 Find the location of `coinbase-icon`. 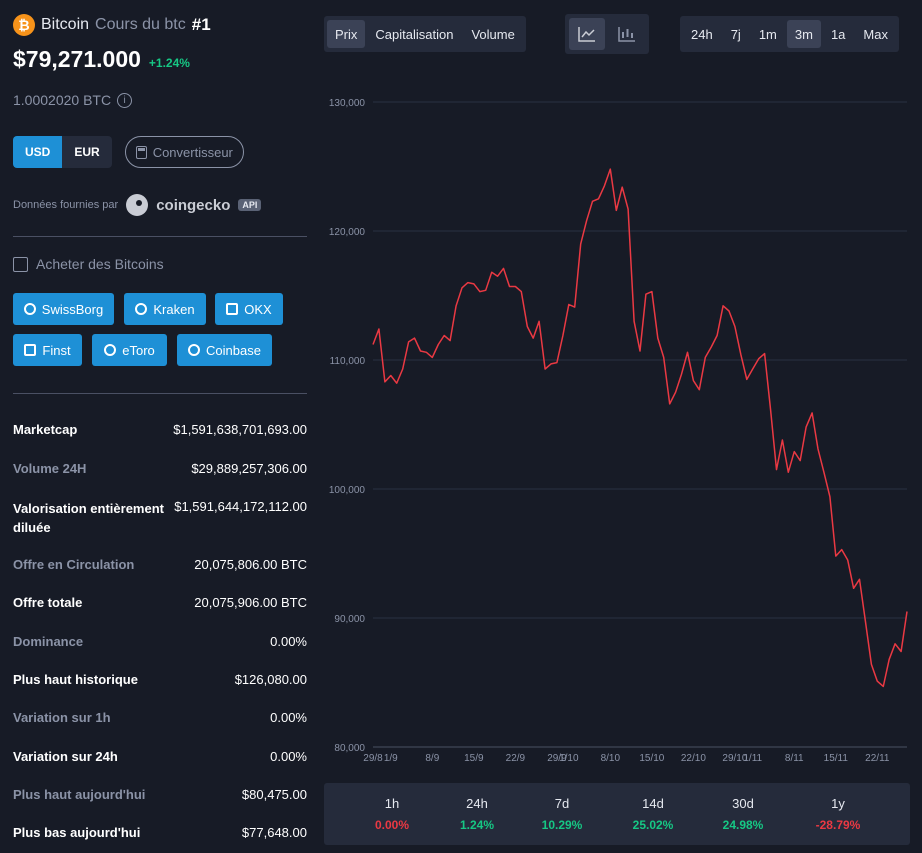

coinbase-icon is located at coordinates (194, 350).